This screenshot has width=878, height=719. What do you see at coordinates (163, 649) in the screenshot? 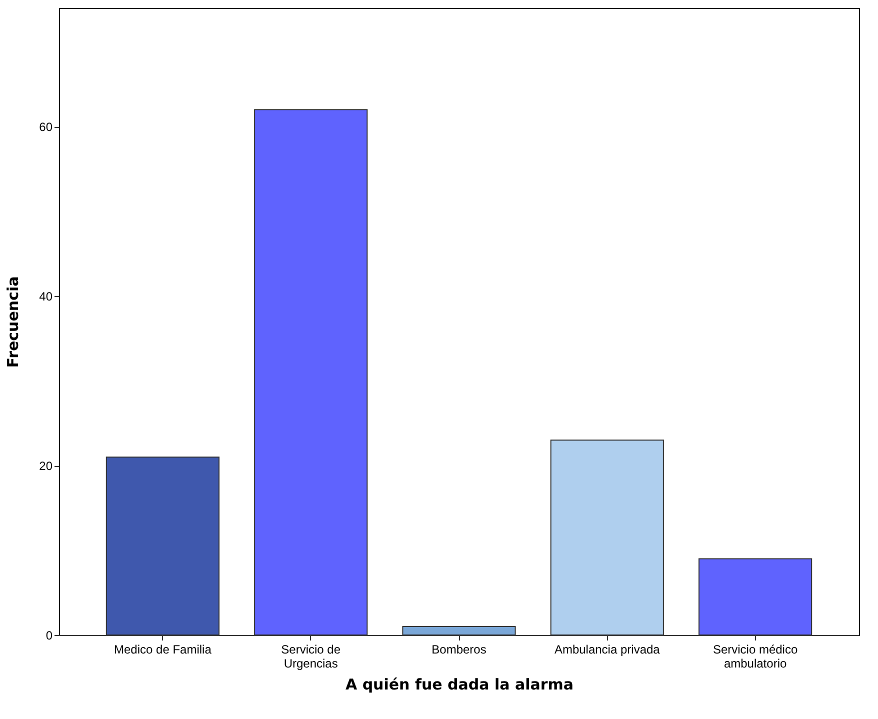
I see `x-tick-label: Medico de Familia` at bounding box center [163, 649].